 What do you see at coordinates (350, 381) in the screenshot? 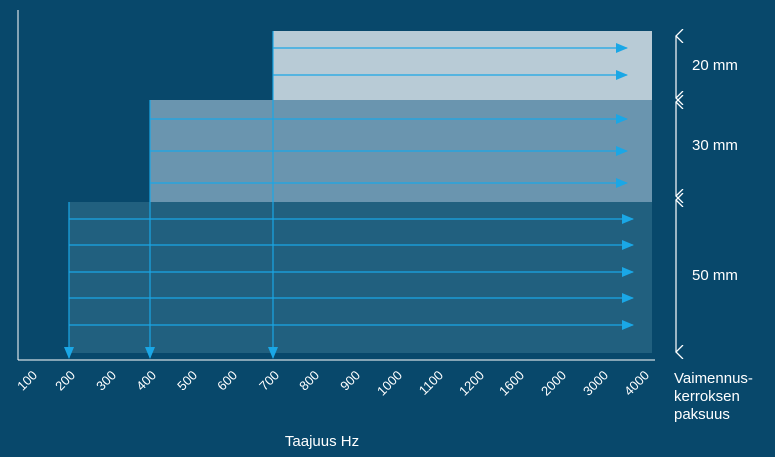
I see `x-tick-label: 900` at bounding box center [350, 381].